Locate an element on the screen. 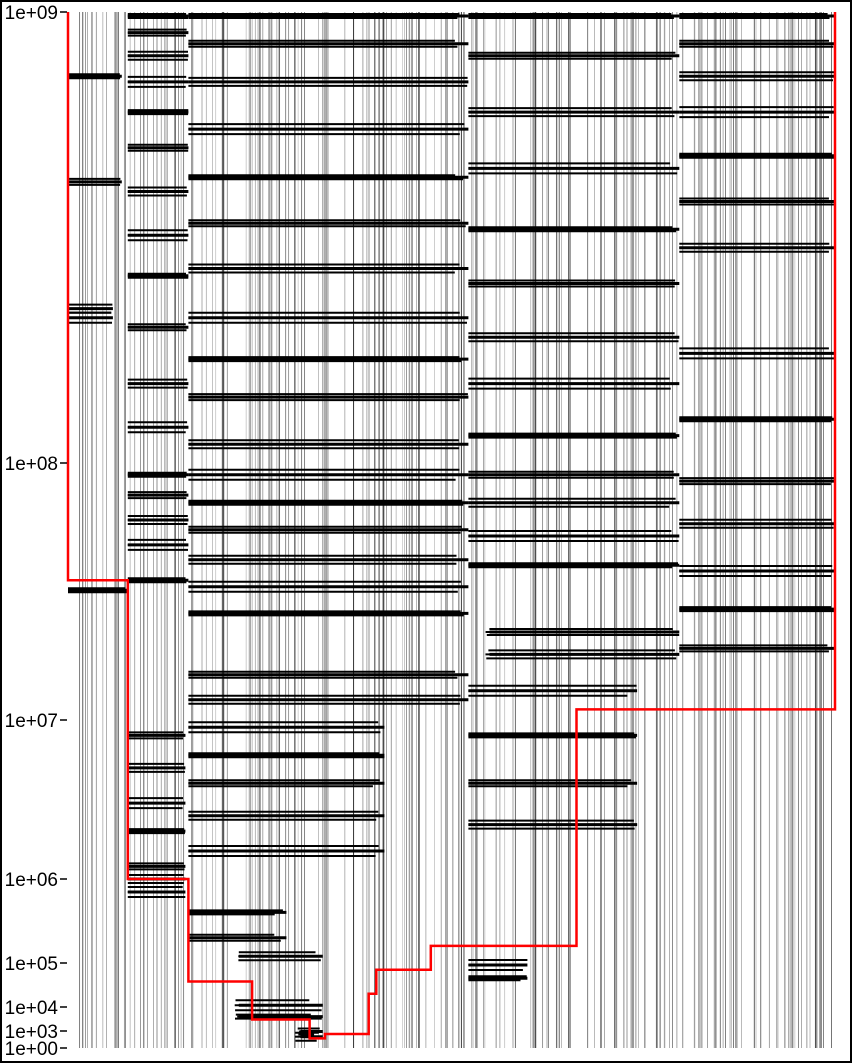 The image size is (852, 1063). y-tick-label: 1e+07 is located at coordinates (31, 721).